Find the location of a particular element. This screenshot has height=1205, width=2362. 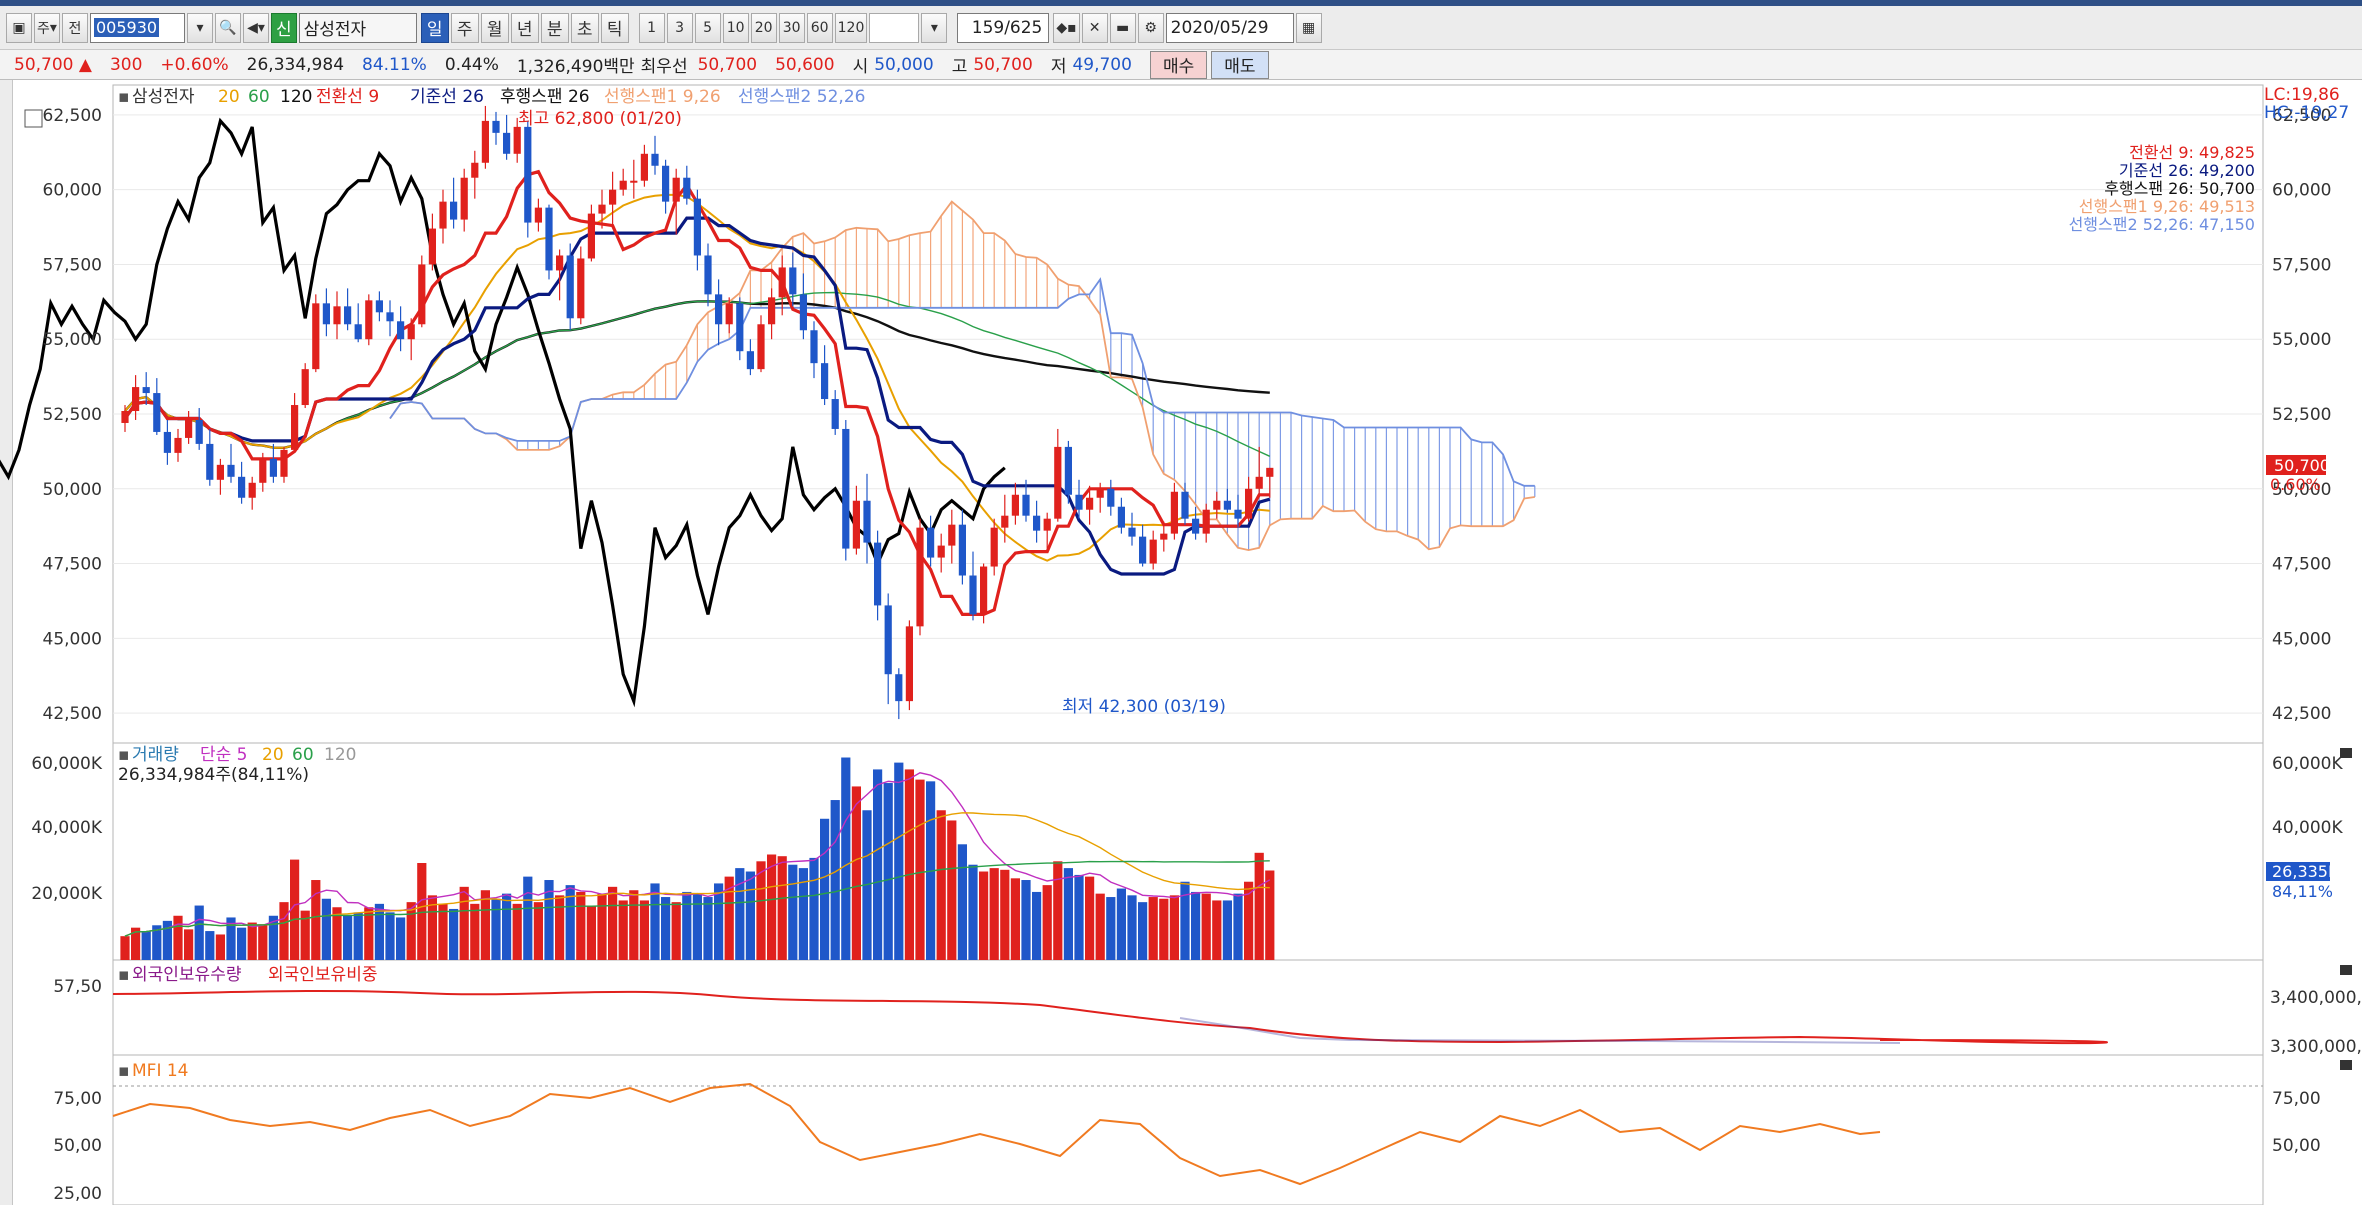

interval-1-button: 1 is located at coordinates (651, 27).